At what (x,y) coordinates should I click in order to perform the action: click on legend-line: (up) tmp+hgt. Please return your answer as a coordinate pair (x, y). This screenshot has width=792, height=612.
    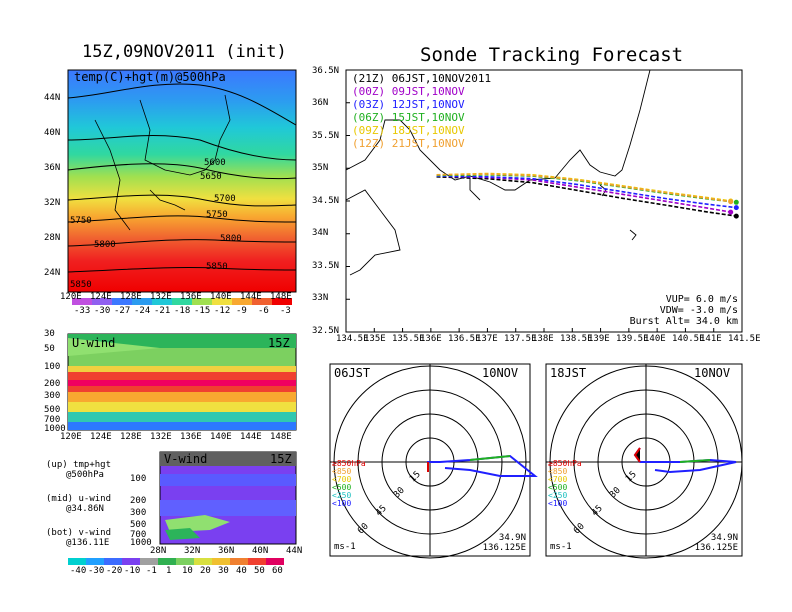
    Looking at the image, I should click on (79, 465).